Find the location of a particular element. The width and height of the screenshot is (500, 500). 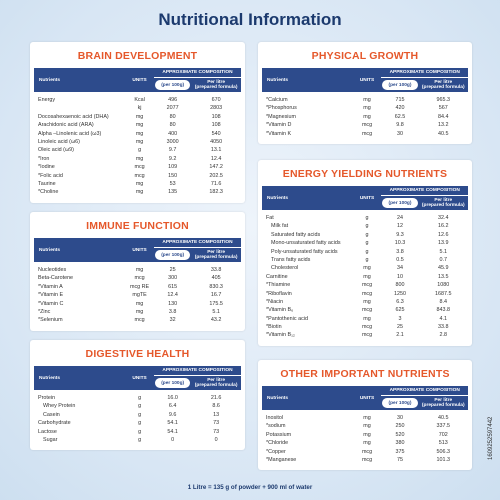

nutrient-name is located at coordinates (79, 108).